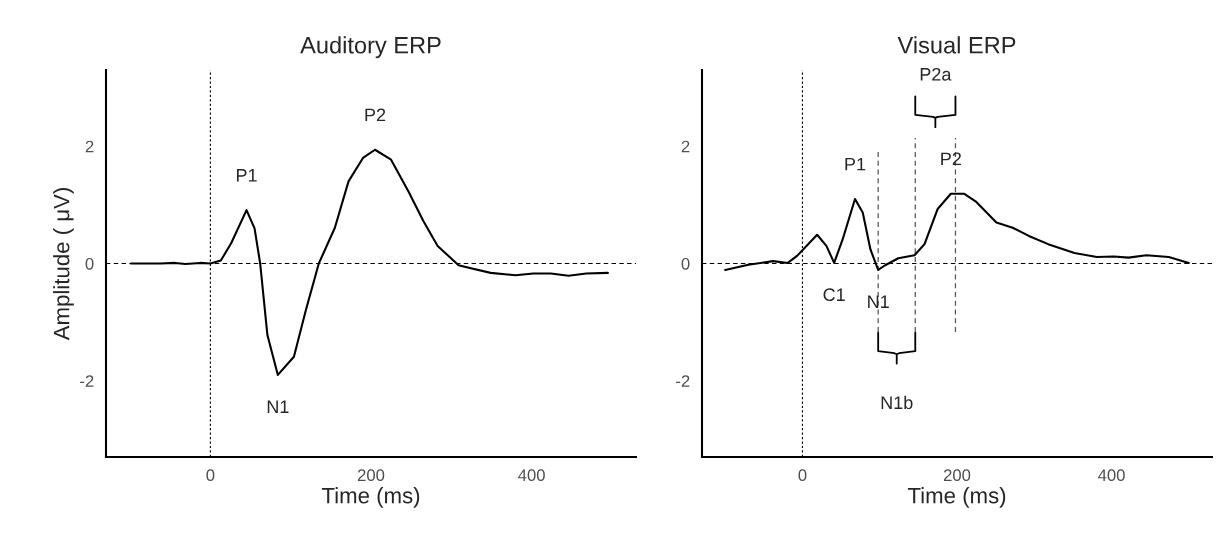  What do you see at coordinates (936, 74) in the screenshot?
I see `annotation: P2a` at bounding box center [936, 74].